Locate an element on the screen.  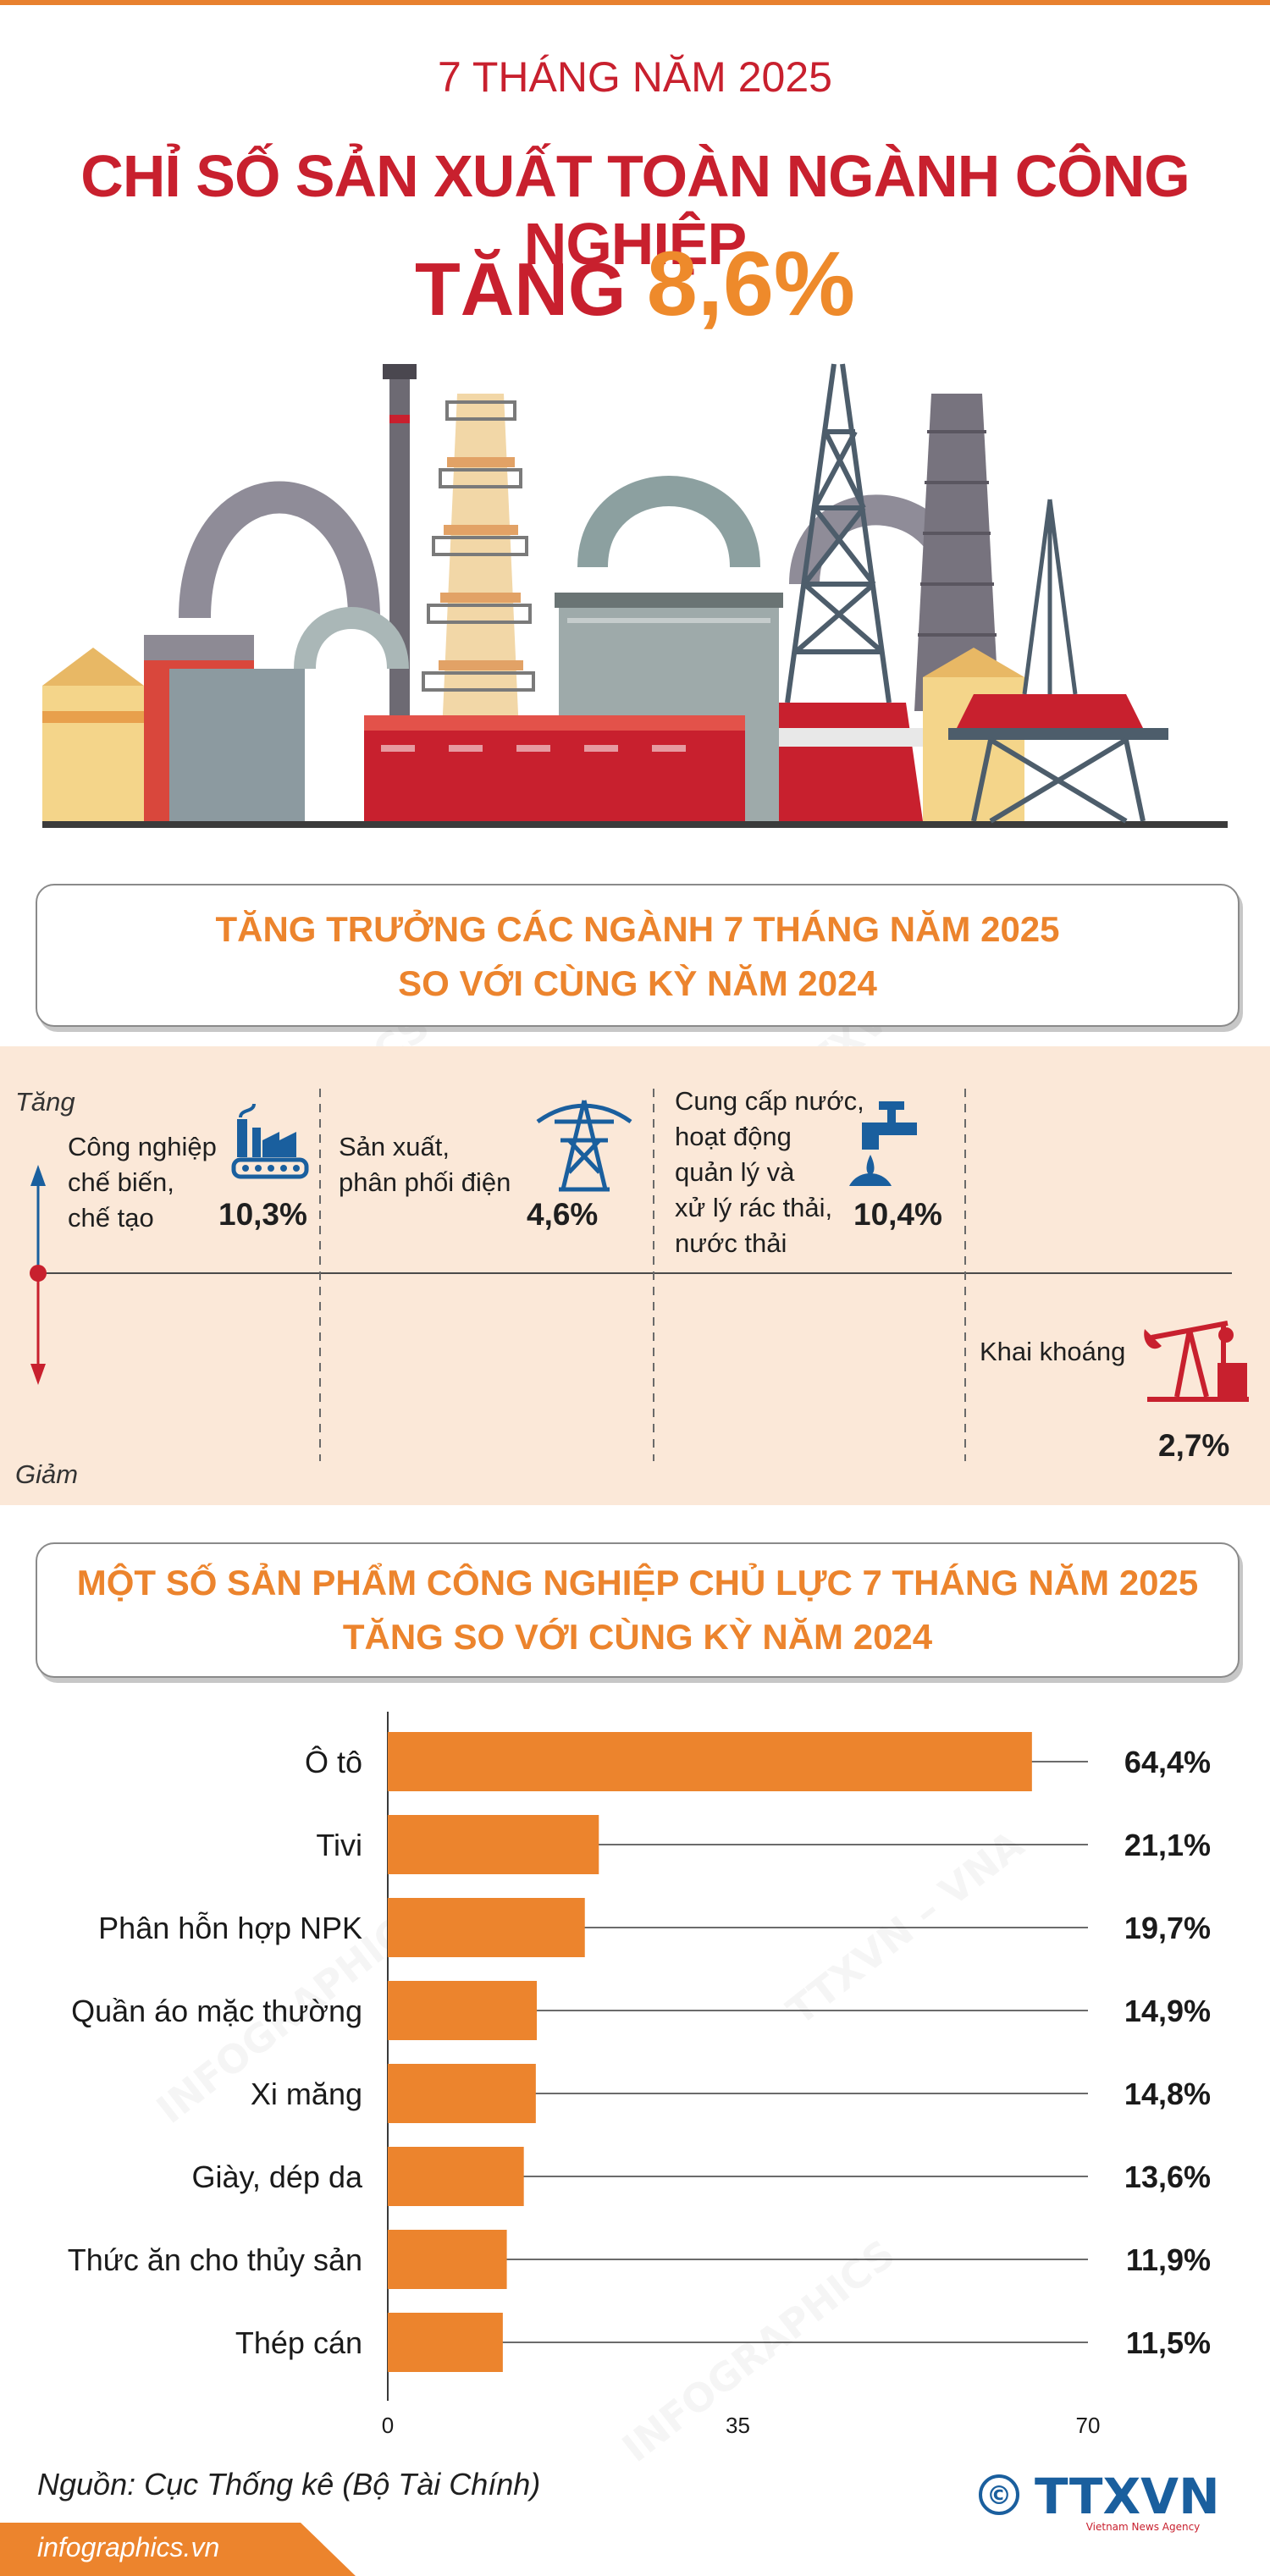
category-label: Tivi is located at coordinates (339, 1845).